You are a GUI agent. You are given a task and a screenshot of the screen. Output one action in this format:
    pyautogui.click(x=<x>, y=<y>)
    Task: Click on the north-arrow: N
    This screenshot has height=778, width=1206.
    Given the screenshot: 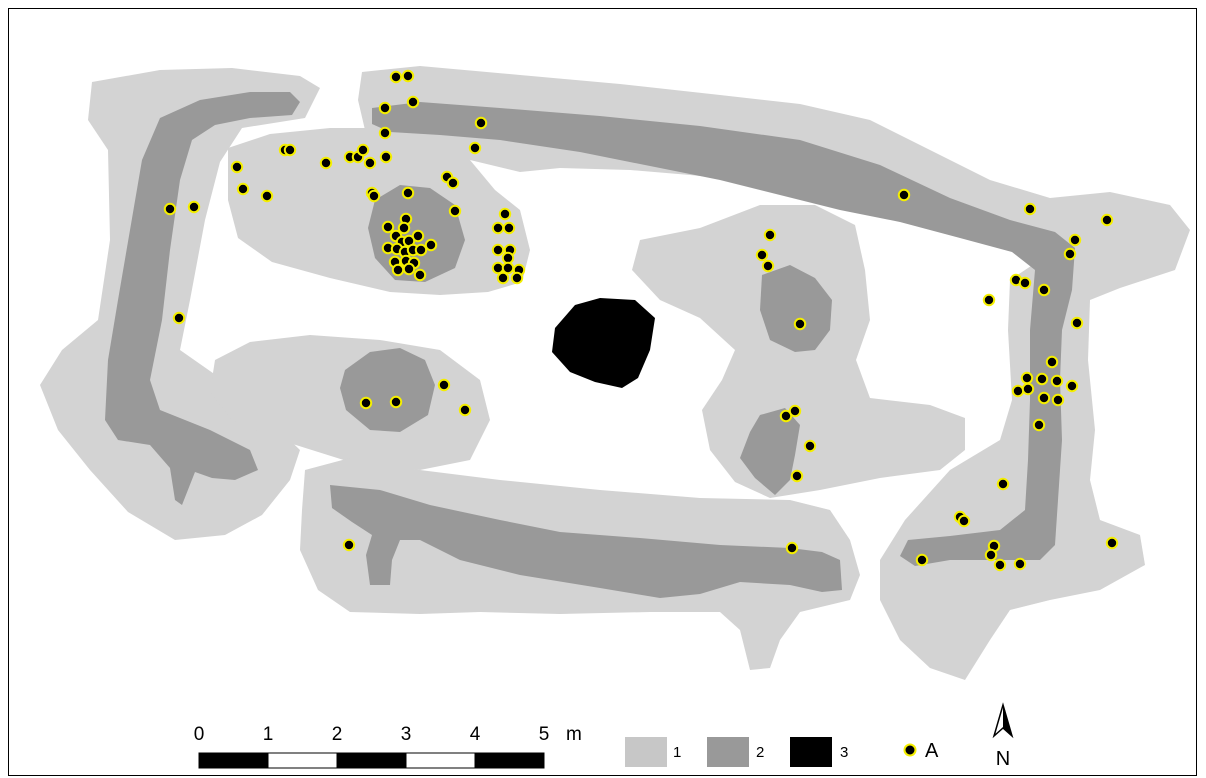 What is the action you would take?
    pyautogui.click(x=1003, y=737)
    